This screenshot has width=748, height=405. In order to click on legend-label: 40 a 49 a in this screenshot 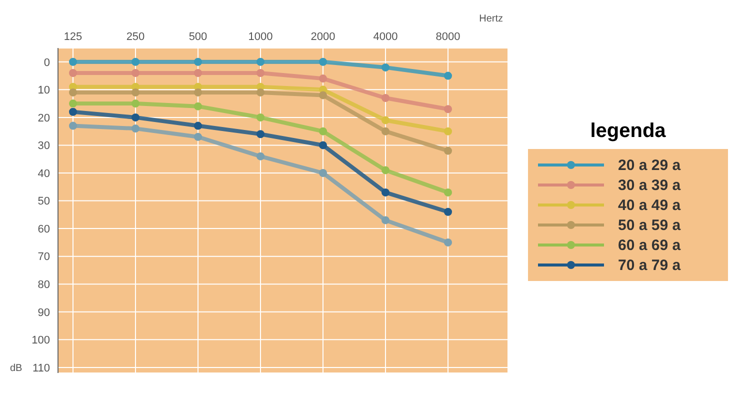, I will do `click(649, 205)`.